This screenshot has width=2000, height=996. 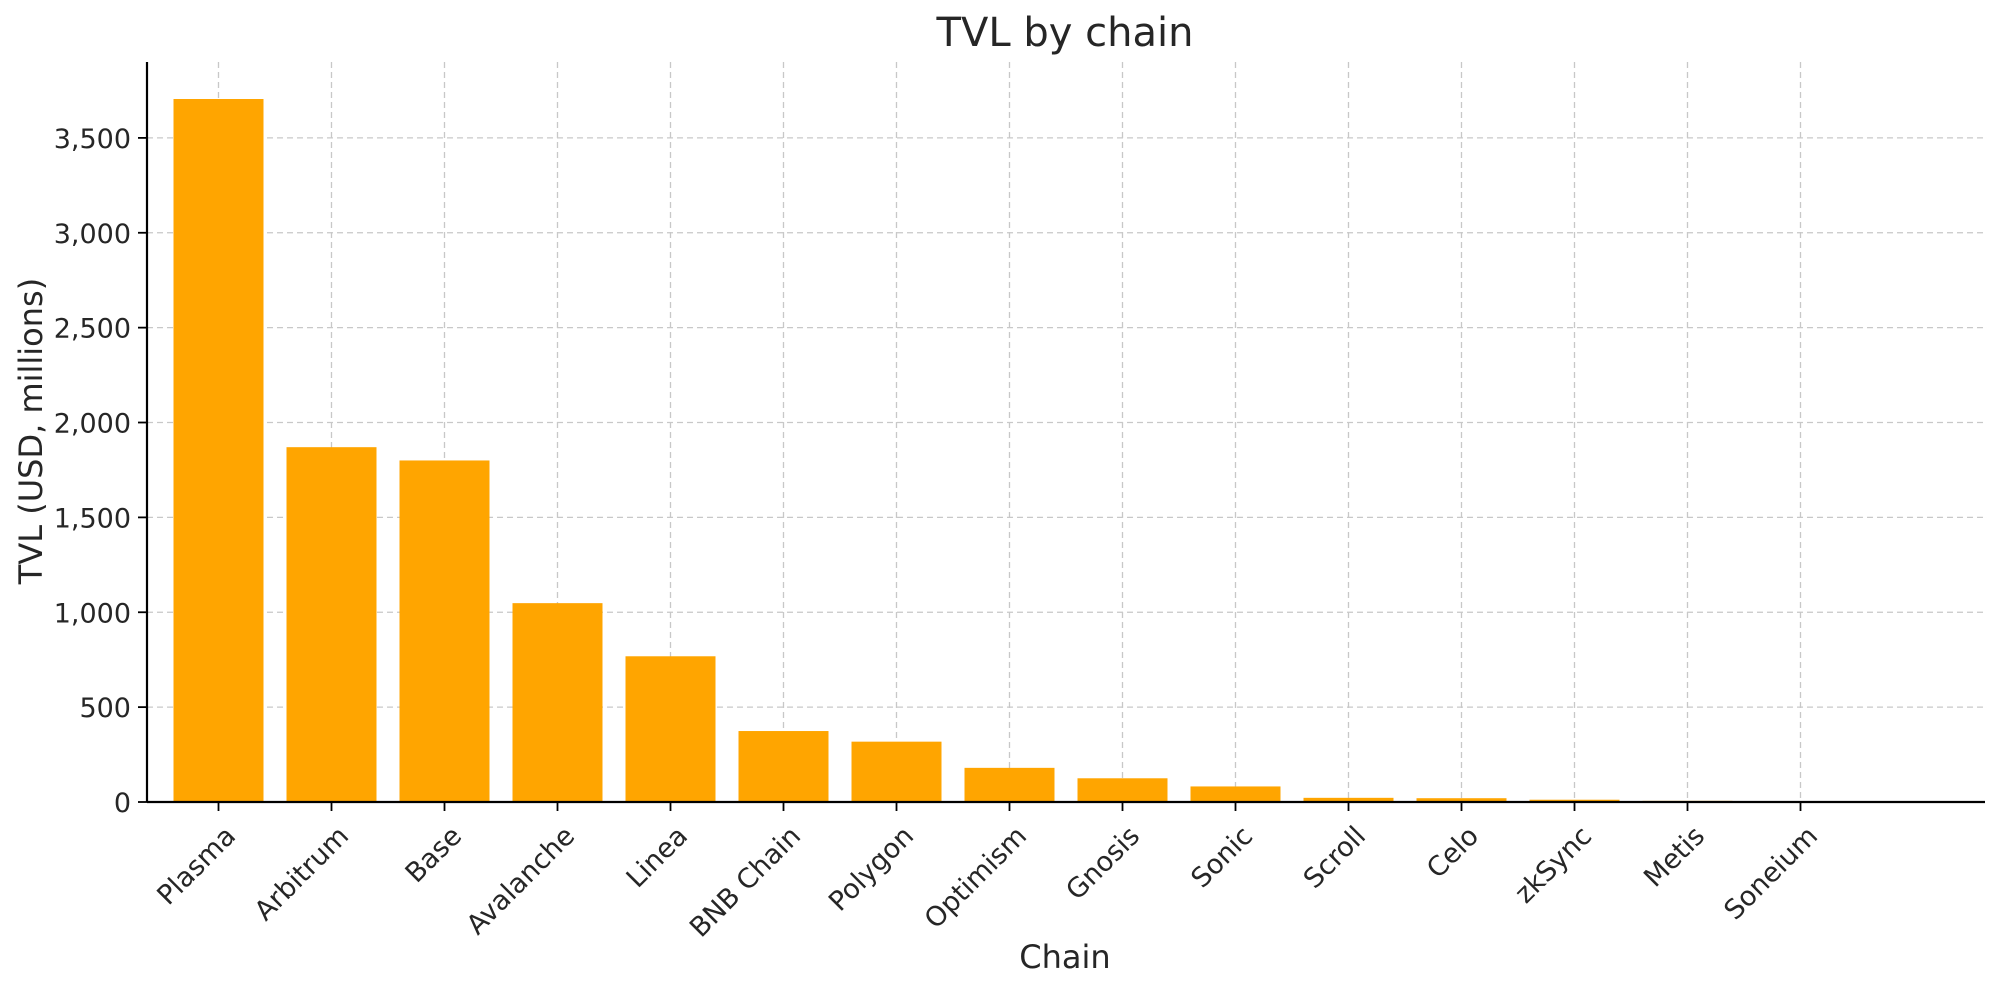 I want to click on x-axis-title: Chain, so click(x=1064, y=957).